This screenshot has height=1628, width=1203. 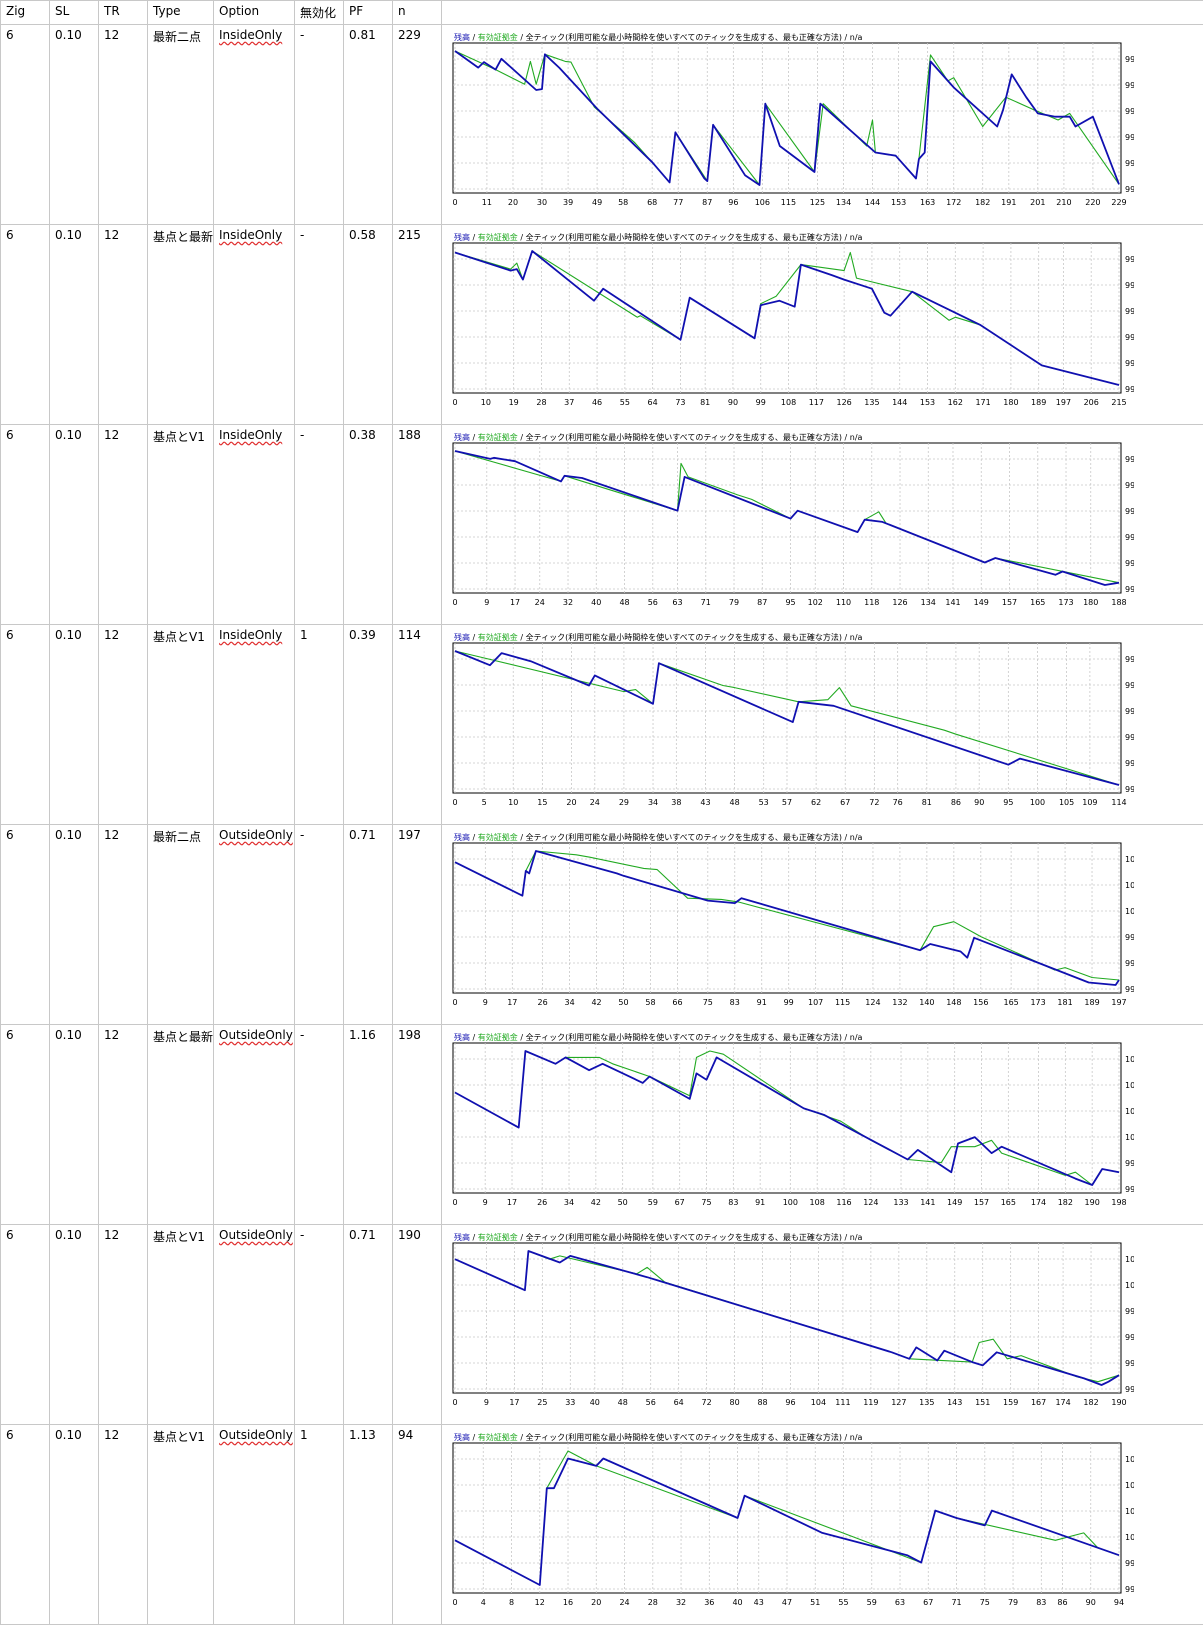 What do you see at coordinates (112, 835) in the screenshot?
I see `tr-cell-text: 12` at bounding box center [112, 835].